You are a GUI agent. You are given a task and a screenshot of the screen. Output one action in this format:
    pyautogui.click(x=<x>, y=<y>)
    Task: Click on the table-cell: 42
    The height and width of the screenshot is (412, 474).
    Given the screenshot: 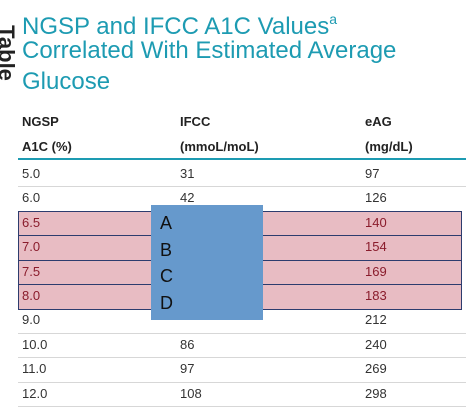 What is the action you would take?
    pyautogui.click(x=187, y=198)
    